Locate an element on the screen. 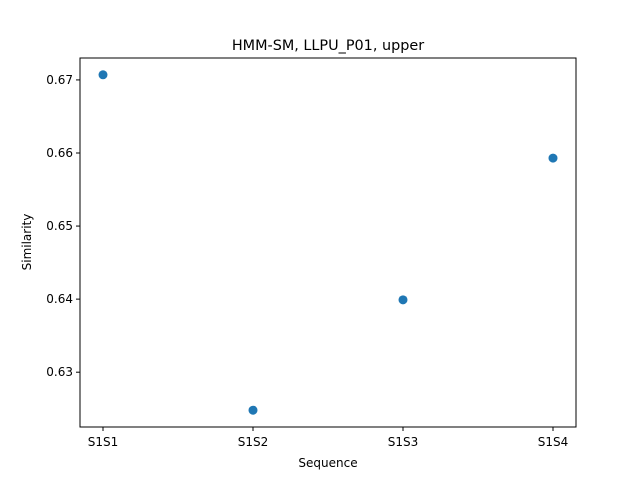 This screenshot has height=480, width=640. x-tick-label: S1S3 is located at coordinates (403, 442).